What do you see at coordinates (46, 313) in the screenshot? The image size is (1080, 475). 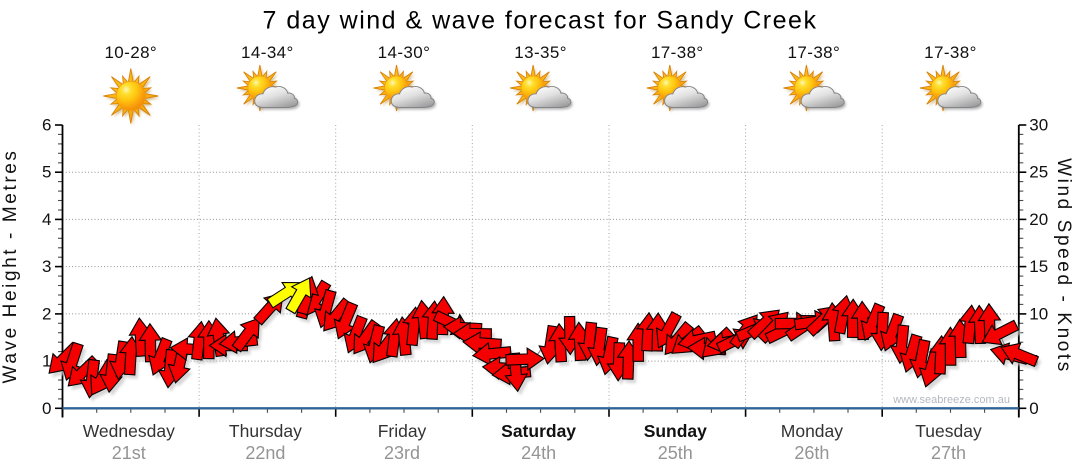 I see `svg-text: 2` at bounding box center [46, 313].